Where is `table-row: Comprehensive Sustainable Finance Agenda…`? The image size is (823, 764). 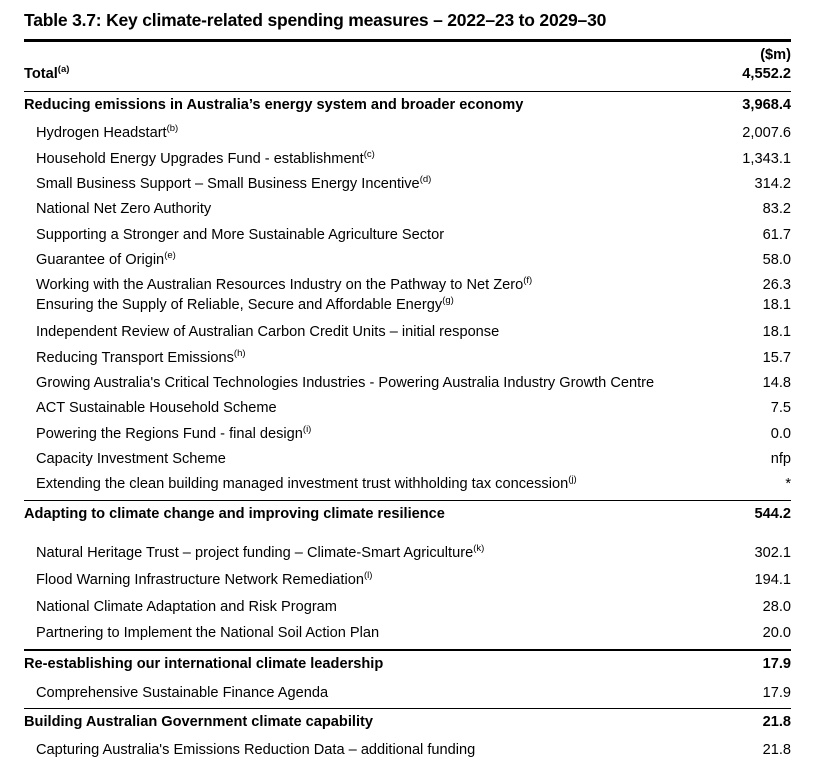 table-row: Comprehensive Sustainable Finance Agenda… is located at coordinates (407, 692).